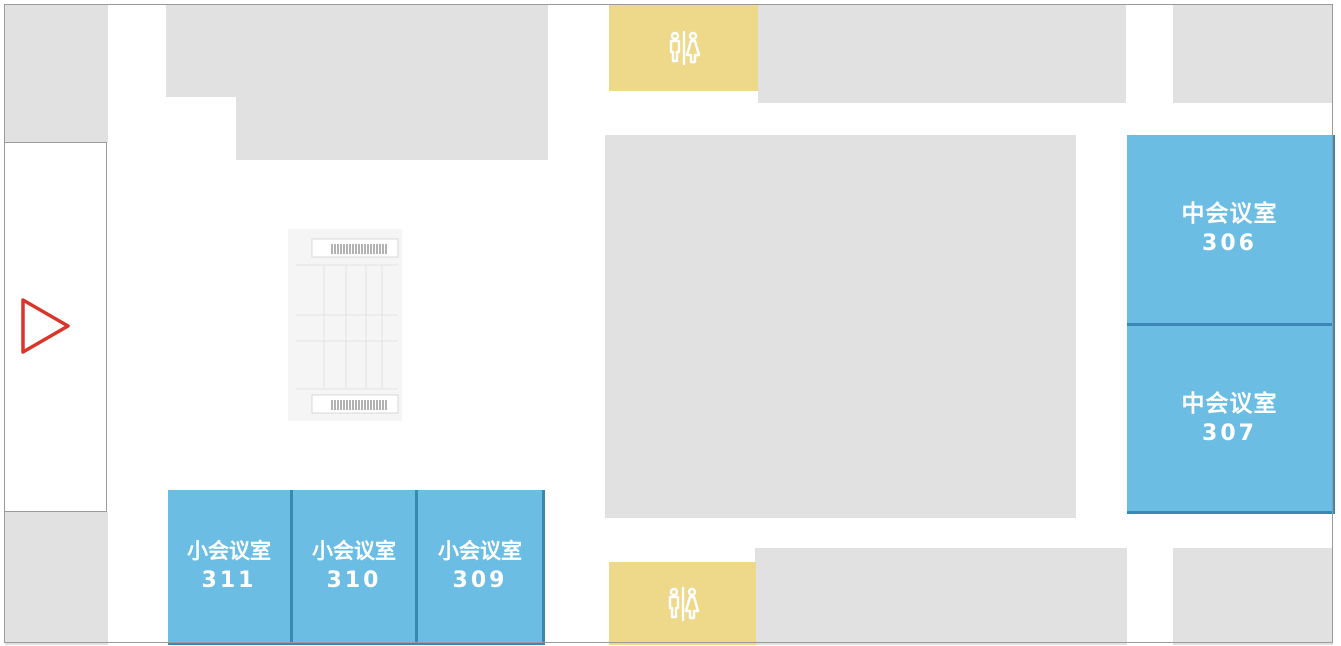 Image resolution: width=1341 pixels, height=646 pixels. I want to click on entrance-arrow-icon, so click(45, 326).